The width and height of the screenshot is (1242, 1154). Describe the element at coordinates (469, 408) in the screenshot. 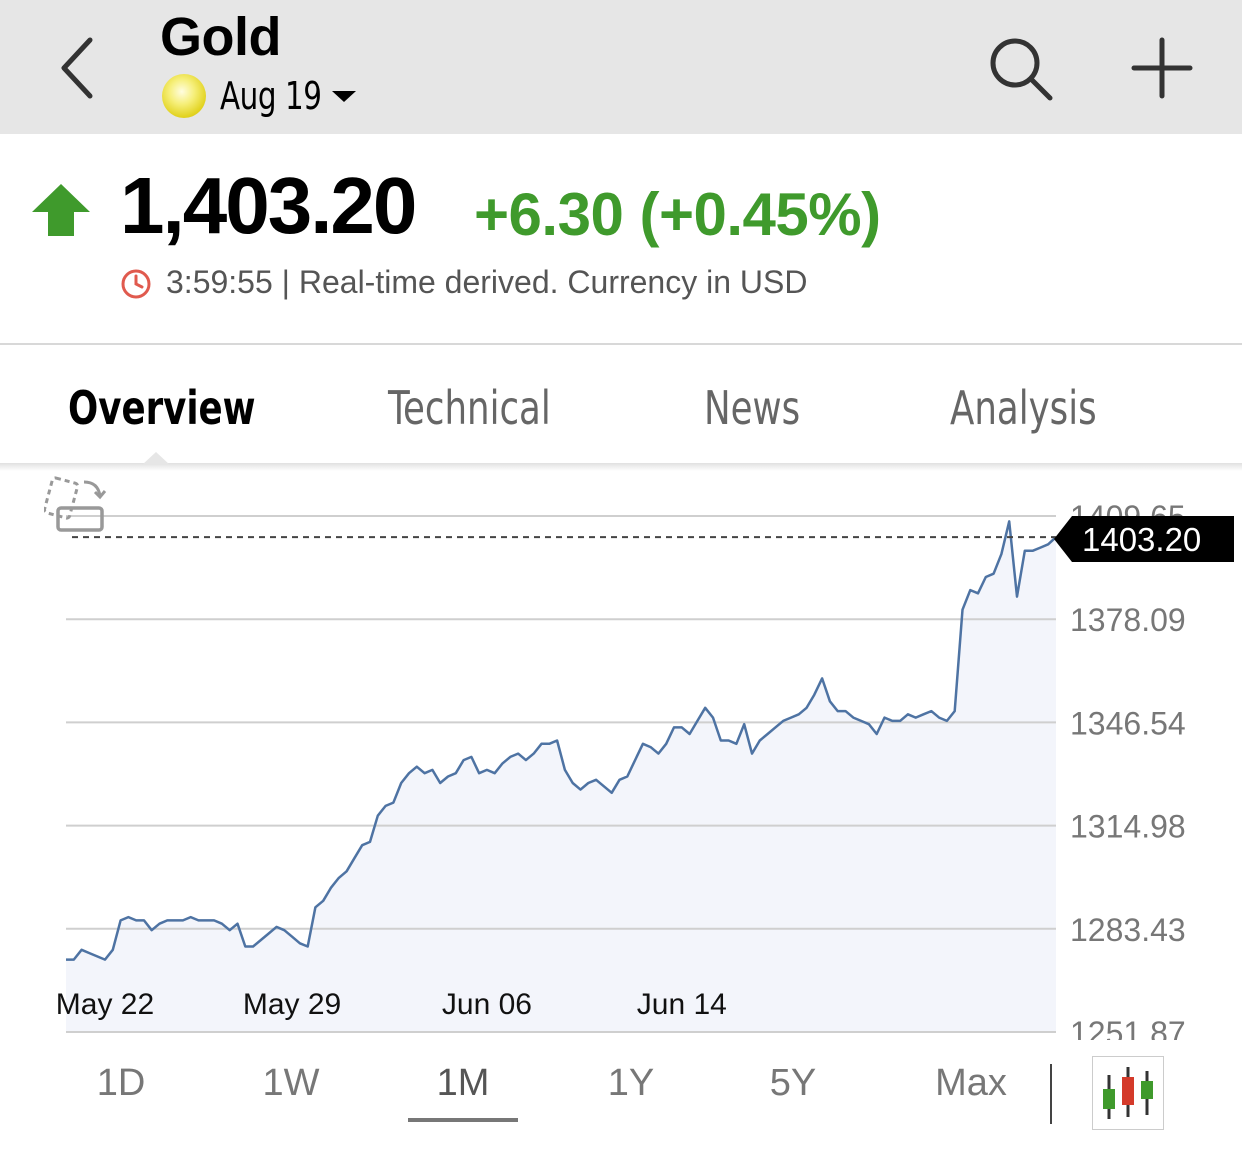

I see `tab-technical: Technical` at that location.